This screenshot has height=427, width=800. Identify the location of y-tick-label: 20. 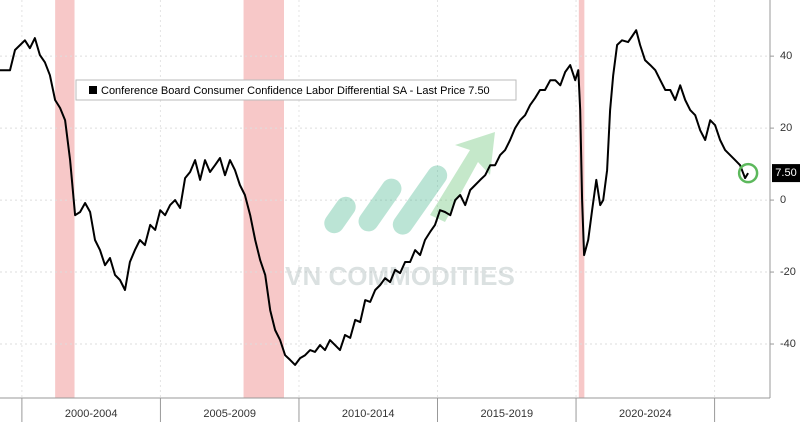
(786, 128).